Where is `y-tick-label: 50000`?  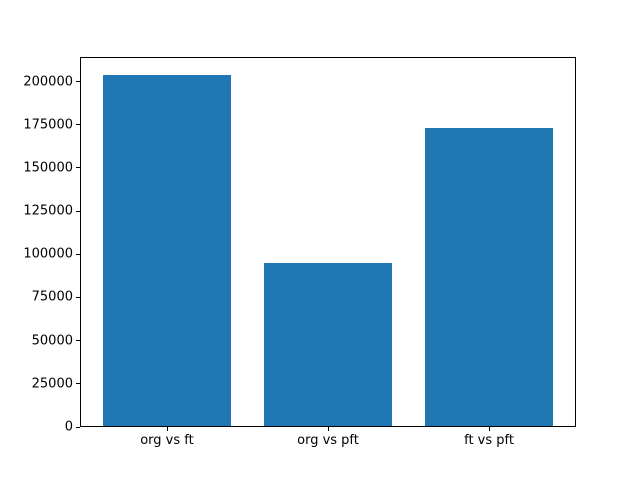 y-tick-label: 50000 is located at coordinates (52, 341).